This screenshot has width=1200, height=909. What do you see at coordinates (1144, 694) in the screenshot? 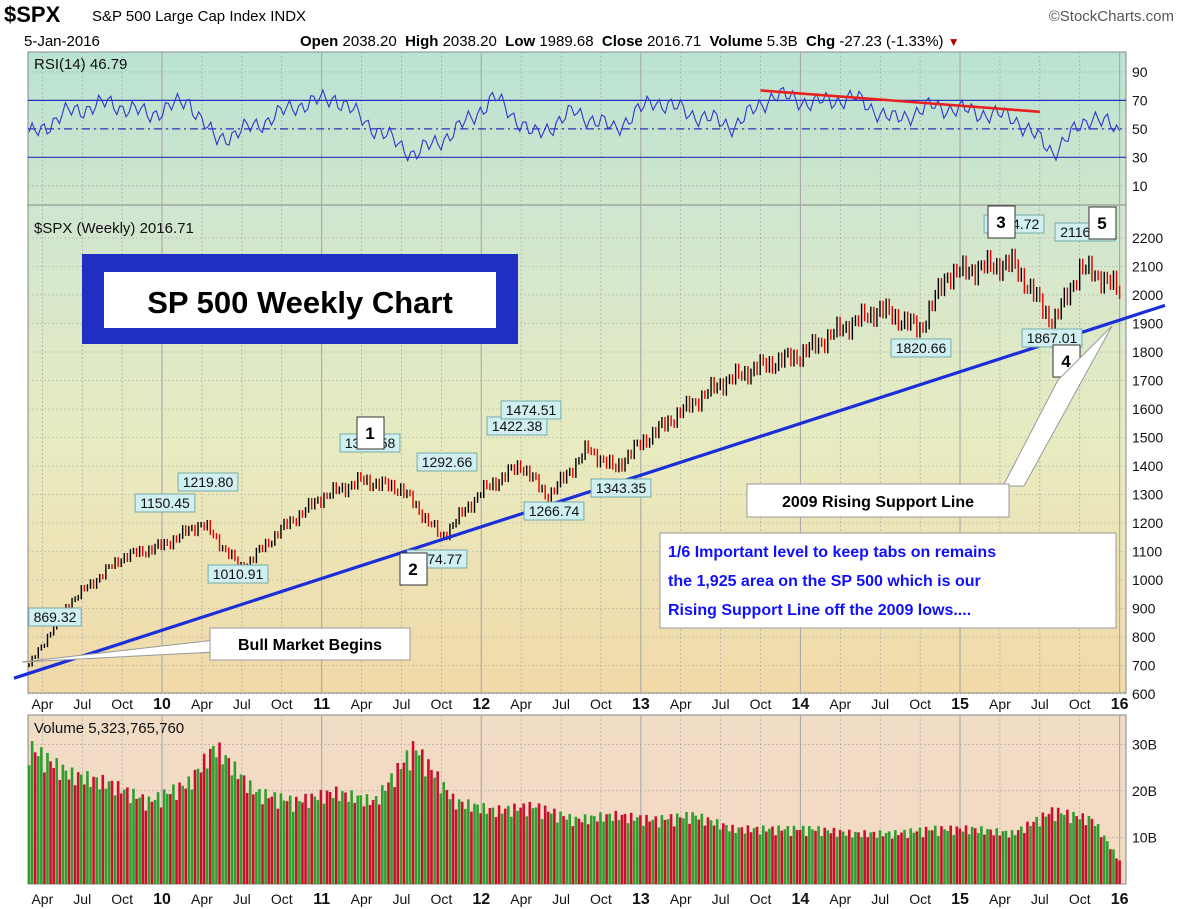
I see `price-tick-label: 600` at bounding box center [1144, 694].